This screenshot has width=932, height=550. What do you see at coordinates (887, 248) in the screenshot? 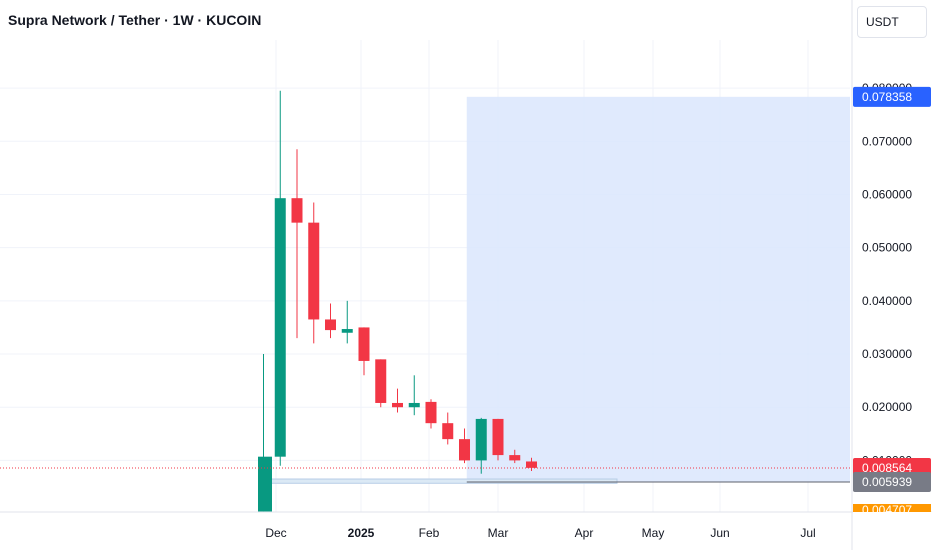
I see `price-tick-label: 0.050000` at bounding box center [887, 248].